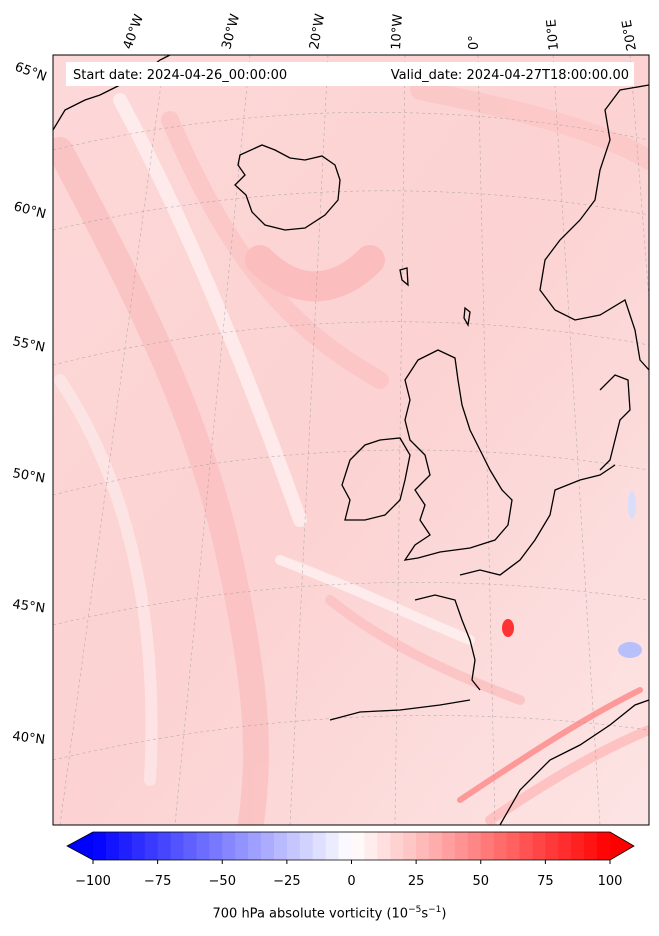 The height and width of the screenshot is (936, 659). Describe the element at coordinates (630, 650) in the screenshot. I see `vorticity-minimum` at that location.